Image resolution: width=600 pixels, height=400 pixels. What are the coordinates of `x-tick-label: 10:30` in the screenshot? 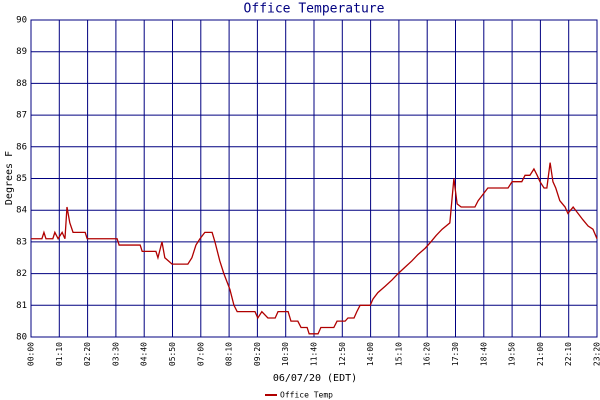 It's located at (285, 354).